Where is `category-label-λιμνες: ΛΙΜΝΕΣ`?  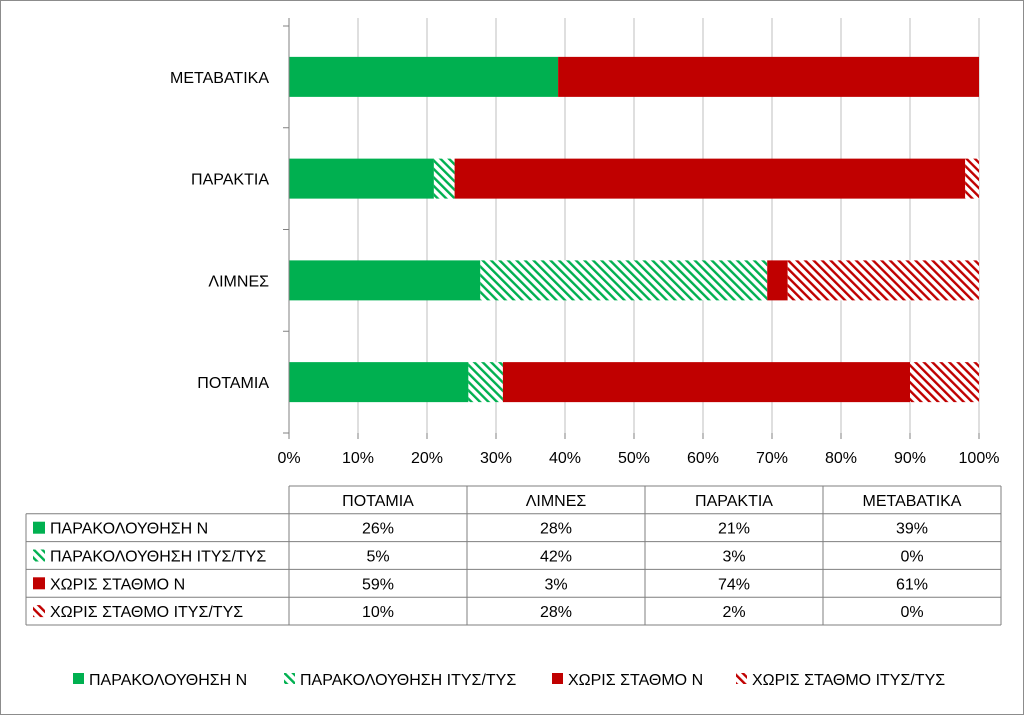
category-label-λιμνες: ΛΙΜΝΕΣ is located at coordinates (238, 281).